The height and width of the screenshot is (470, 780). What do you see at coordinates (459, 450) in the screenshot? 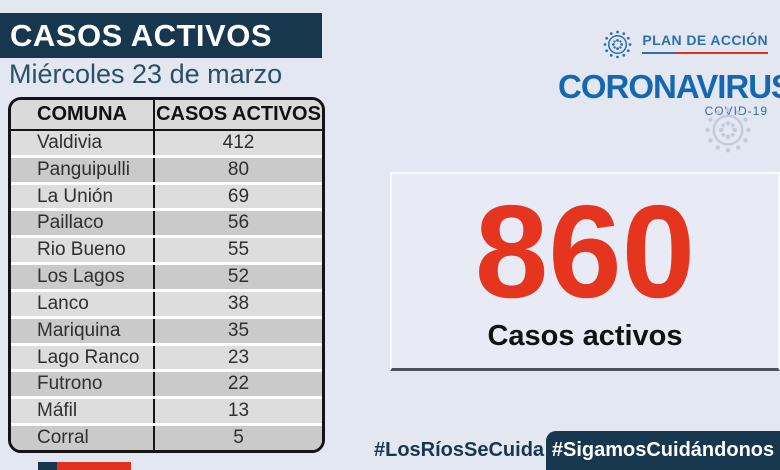
I see `hashtag-losrios: #LosRíosSeCuida` at bounding box center [459, 450].